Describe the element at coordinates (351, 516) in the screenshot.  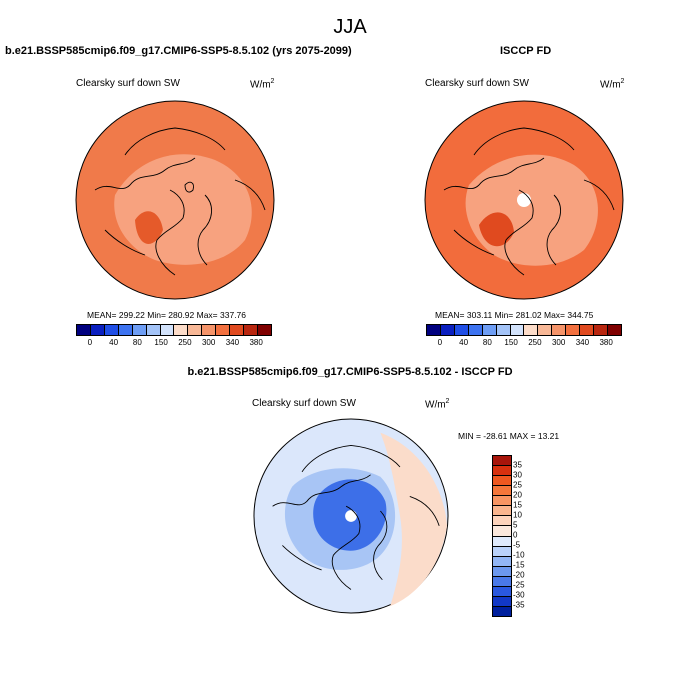
I see `diff-polar-map` at that location.